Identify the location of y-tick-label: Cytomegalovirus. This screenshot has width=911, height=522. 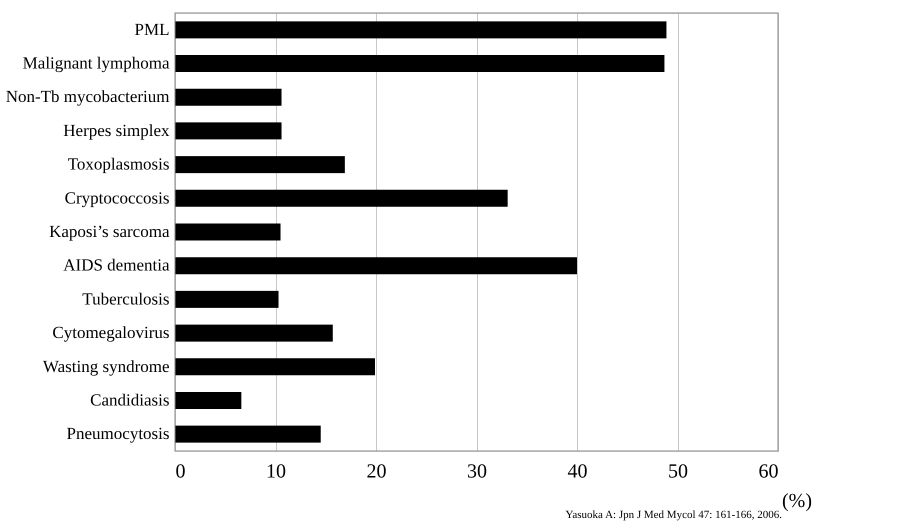
(111, 332).